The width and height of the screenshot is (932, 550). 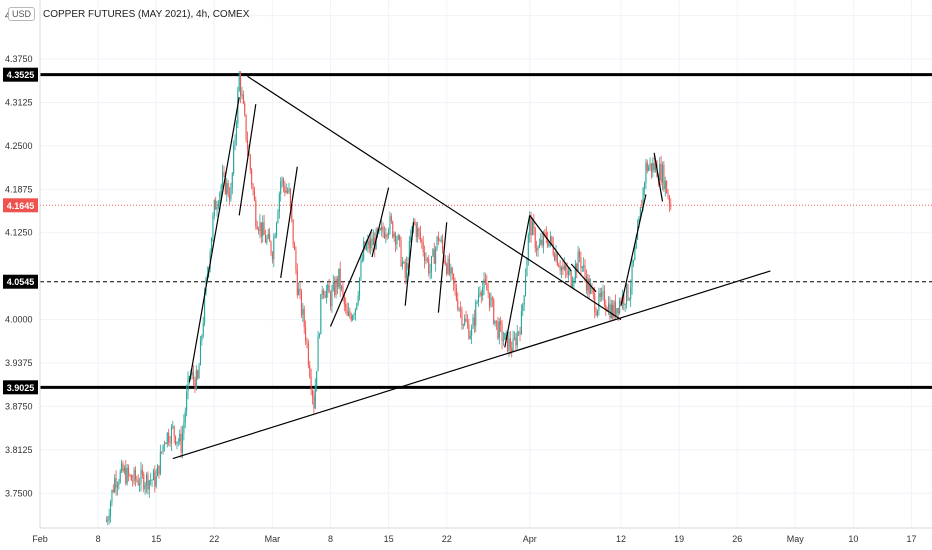 What do you see at coordinates (19, 320) in the screenshot?
I see `y-tick-label: 4.0000` at bounding box center [19, 320].